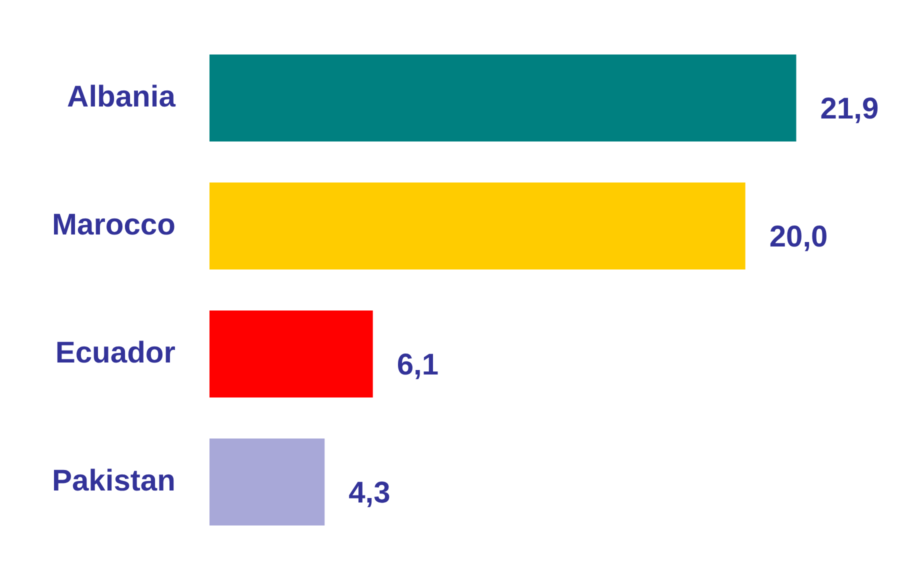 This screenshot has height=562, width=904. What do you see at coordinates (114, 225) in the screenshot?
I see `y-tick-label: Marocco` at bounding box center [114, 225].